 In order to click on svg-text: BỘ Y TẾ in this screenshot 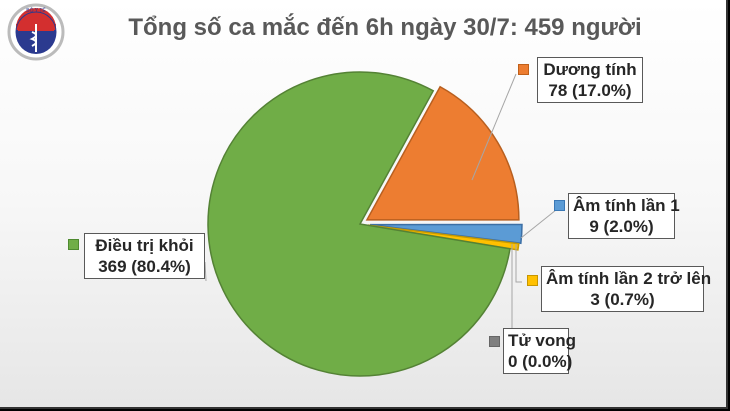, I will do `click(36, 10)`.